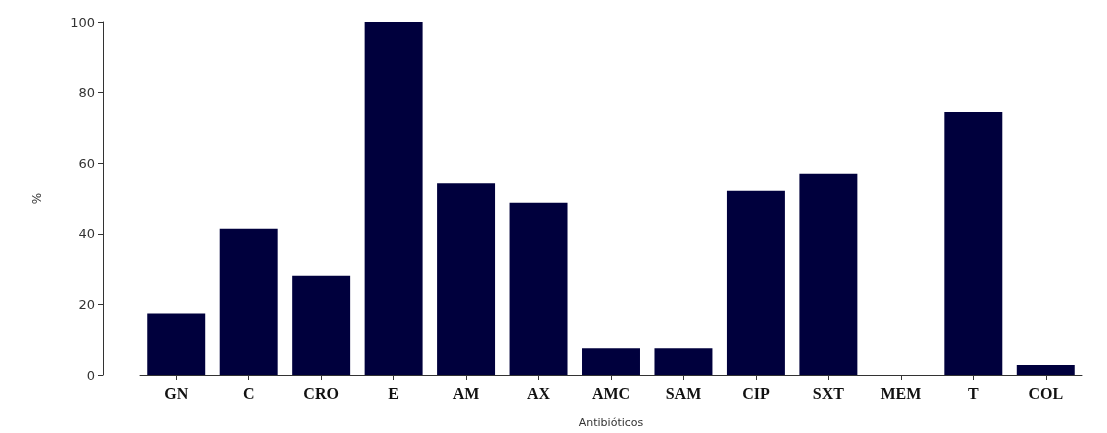 The image size is (1107, 433). I want to click on x-tick-label: SXT, so click(828, 393).